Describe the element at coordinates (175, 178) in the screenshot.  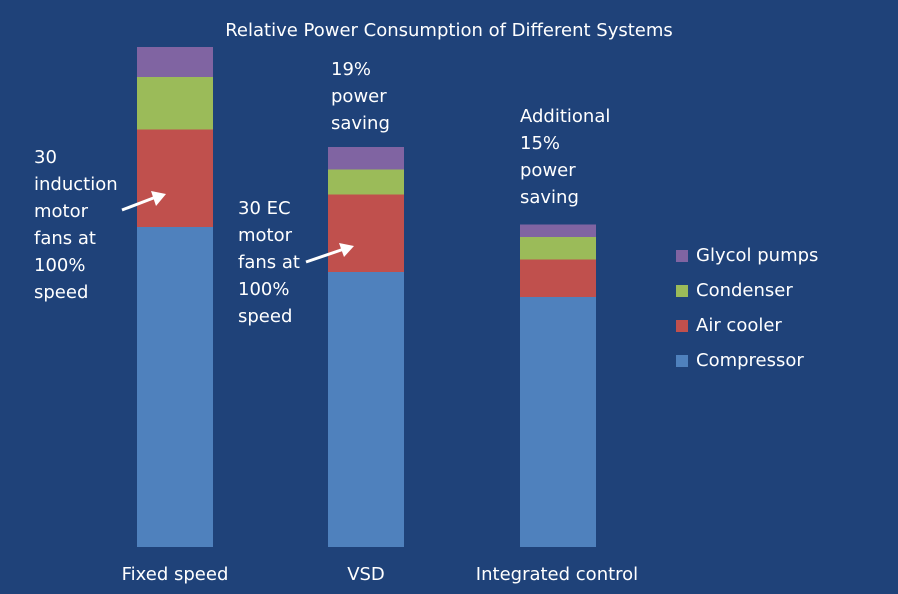
I see `bar-segment-fixed-speed-air-cooler` at that location.